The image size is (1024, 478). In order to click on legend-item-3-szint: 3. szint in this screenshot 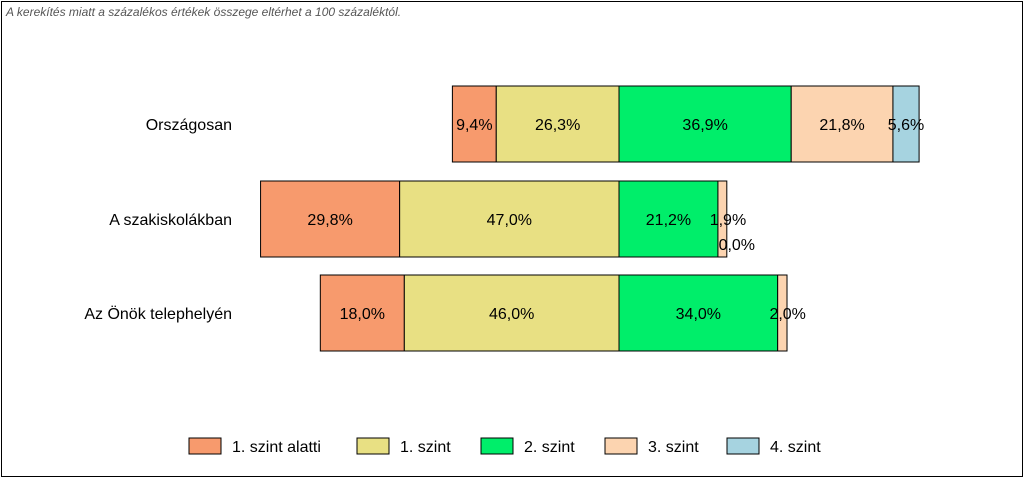, I will do `click(651, 446)`.